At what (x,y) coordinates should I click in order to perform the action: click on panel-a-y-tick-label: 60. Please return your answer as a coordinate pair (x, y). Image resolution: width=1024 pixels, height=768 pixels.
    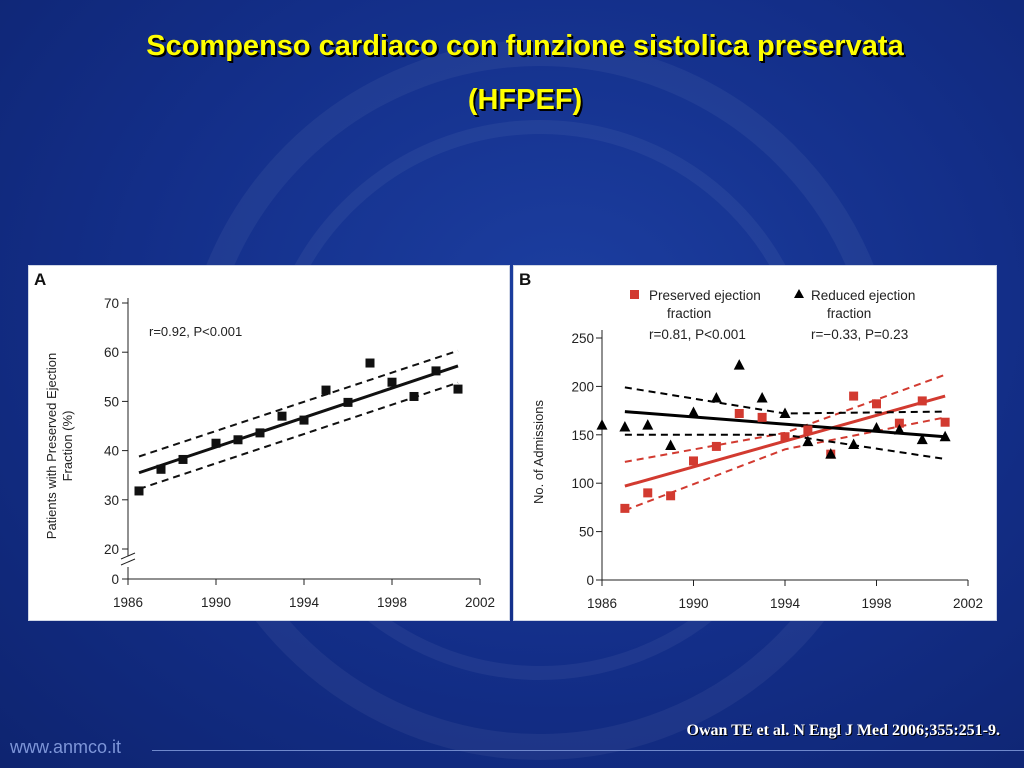
    Looking at the image, I should click on (111, 352).